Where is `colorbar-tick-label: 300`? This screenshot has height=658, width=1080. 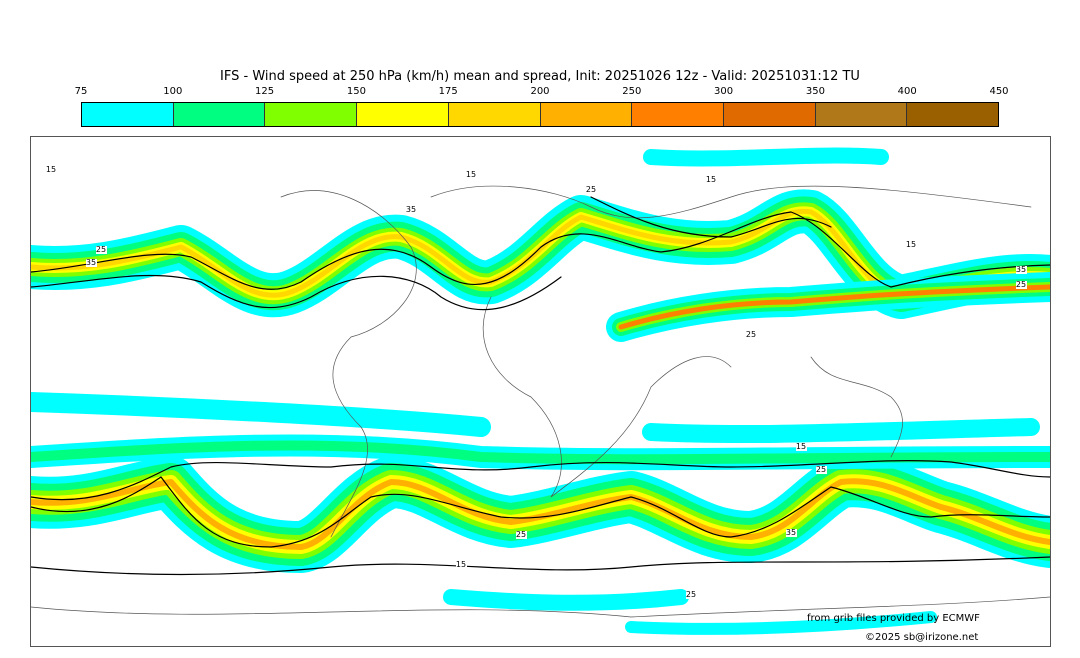
colorbar-tick-label: 300 is located at coordinates (724, 91).